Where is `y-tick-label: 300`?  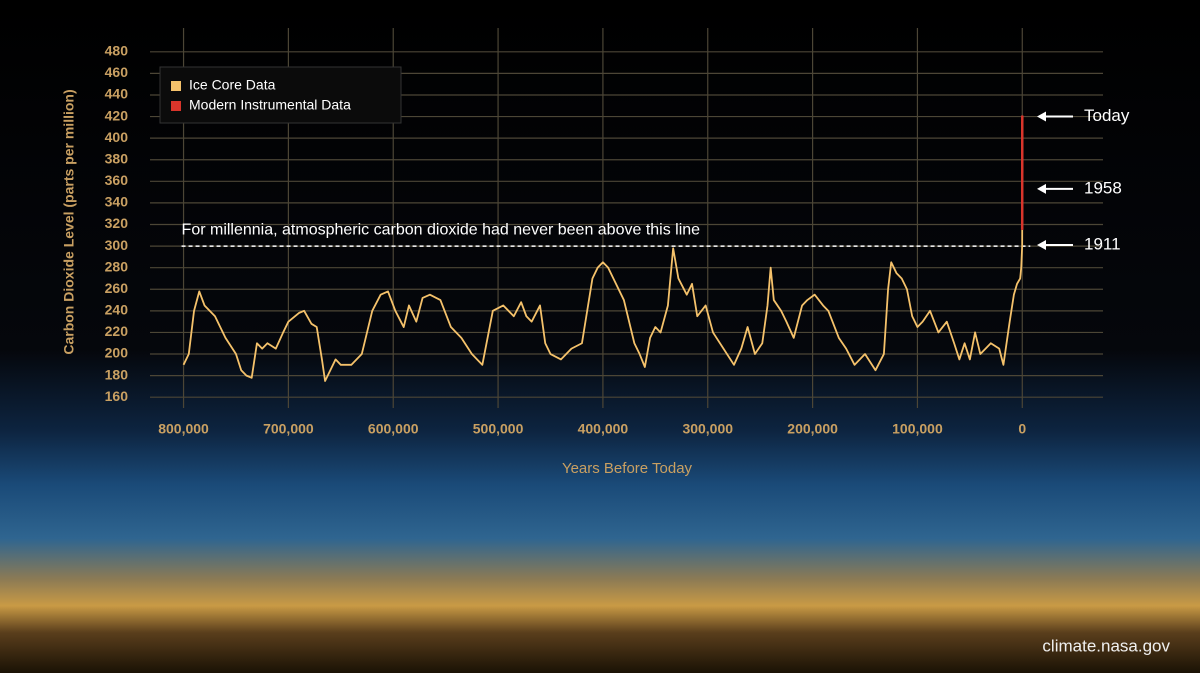
y-tick-label: 300 is located at coordinates (117, 245).